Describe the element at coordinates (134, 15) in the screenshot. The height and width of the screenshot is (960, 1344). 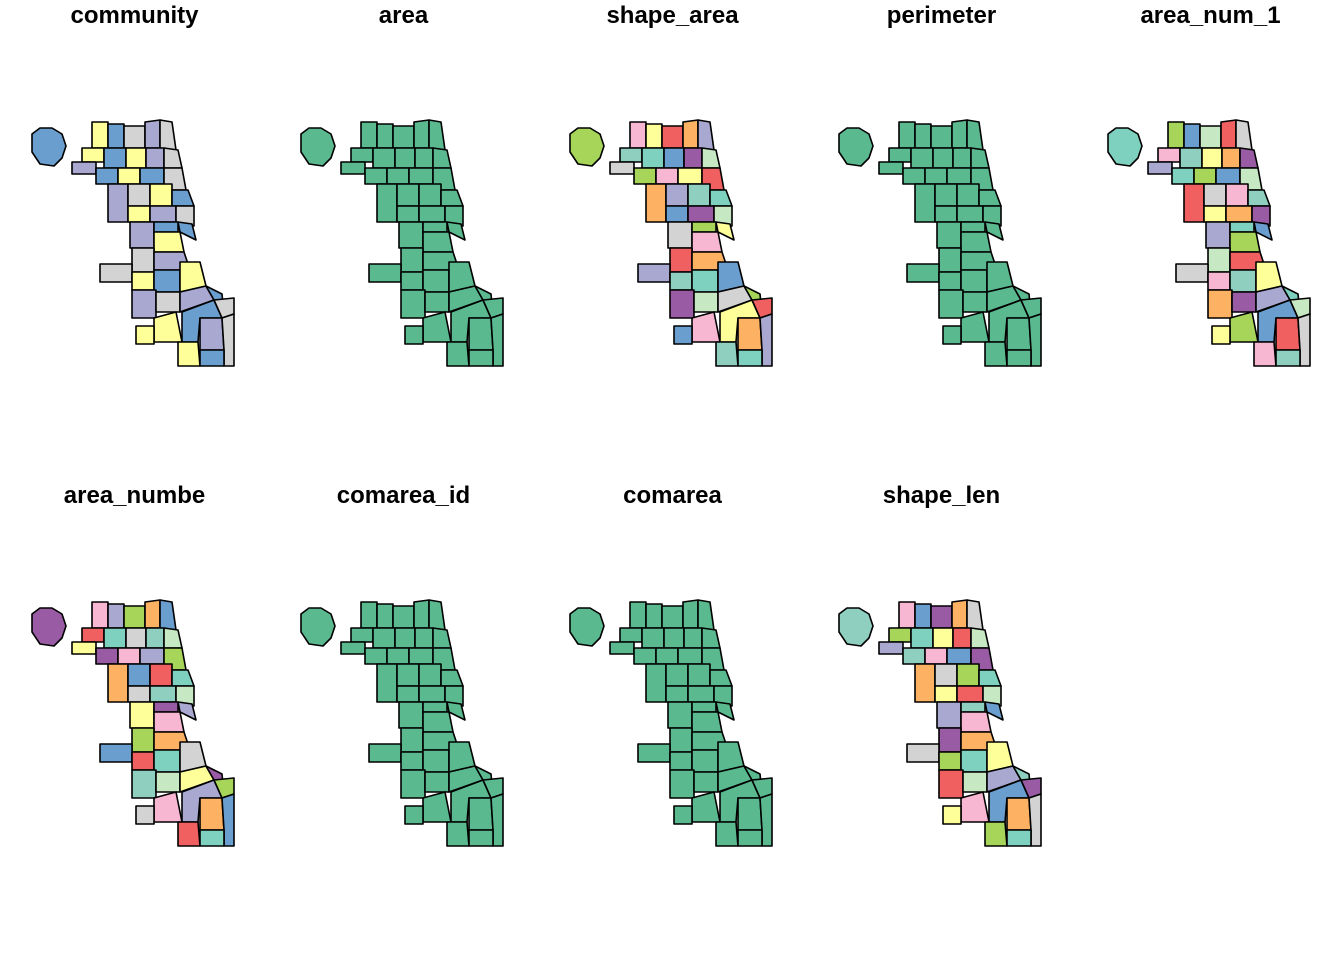
I see `panel-title: community` at that location.